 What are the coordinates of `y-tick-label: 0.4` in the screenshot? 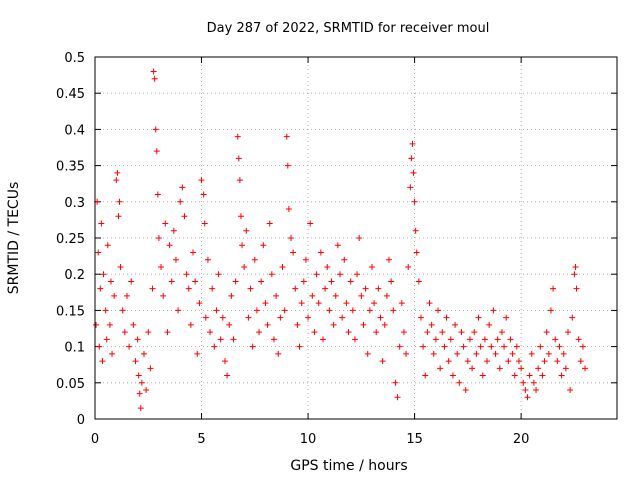 It's located at (74, 130).